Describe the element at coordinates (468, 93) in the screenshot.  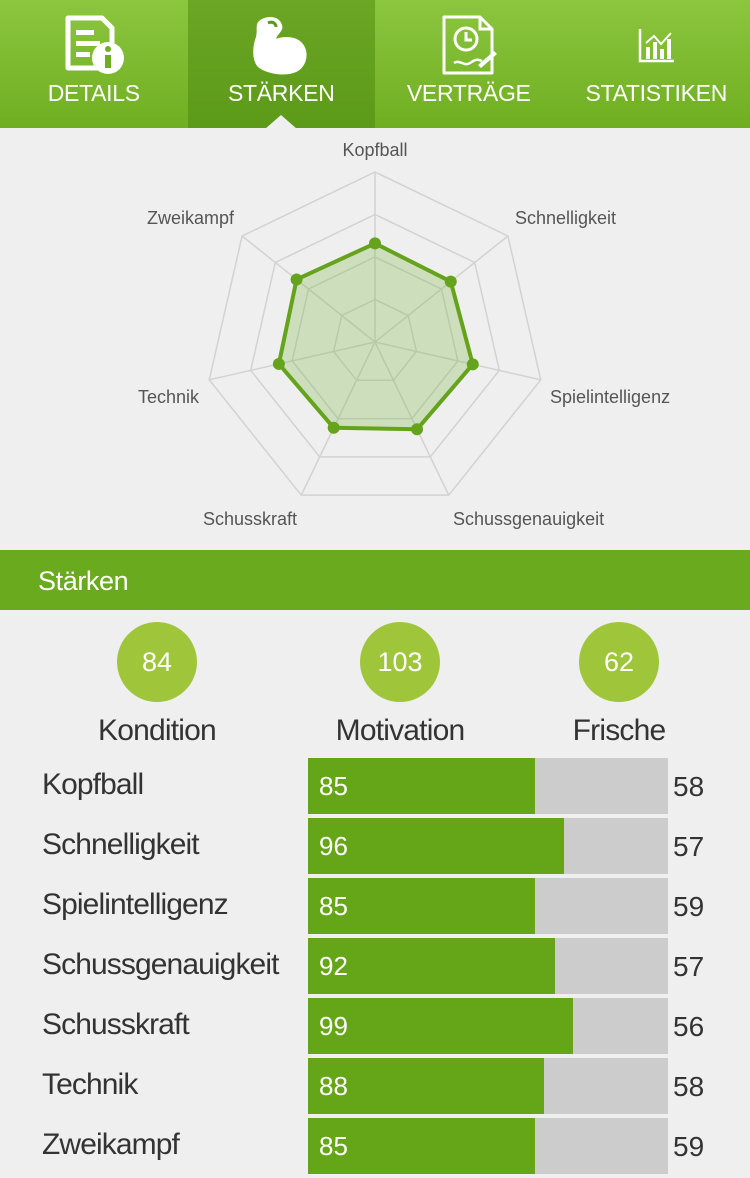
I see `tab-label: VERTRÄGE` at that location.